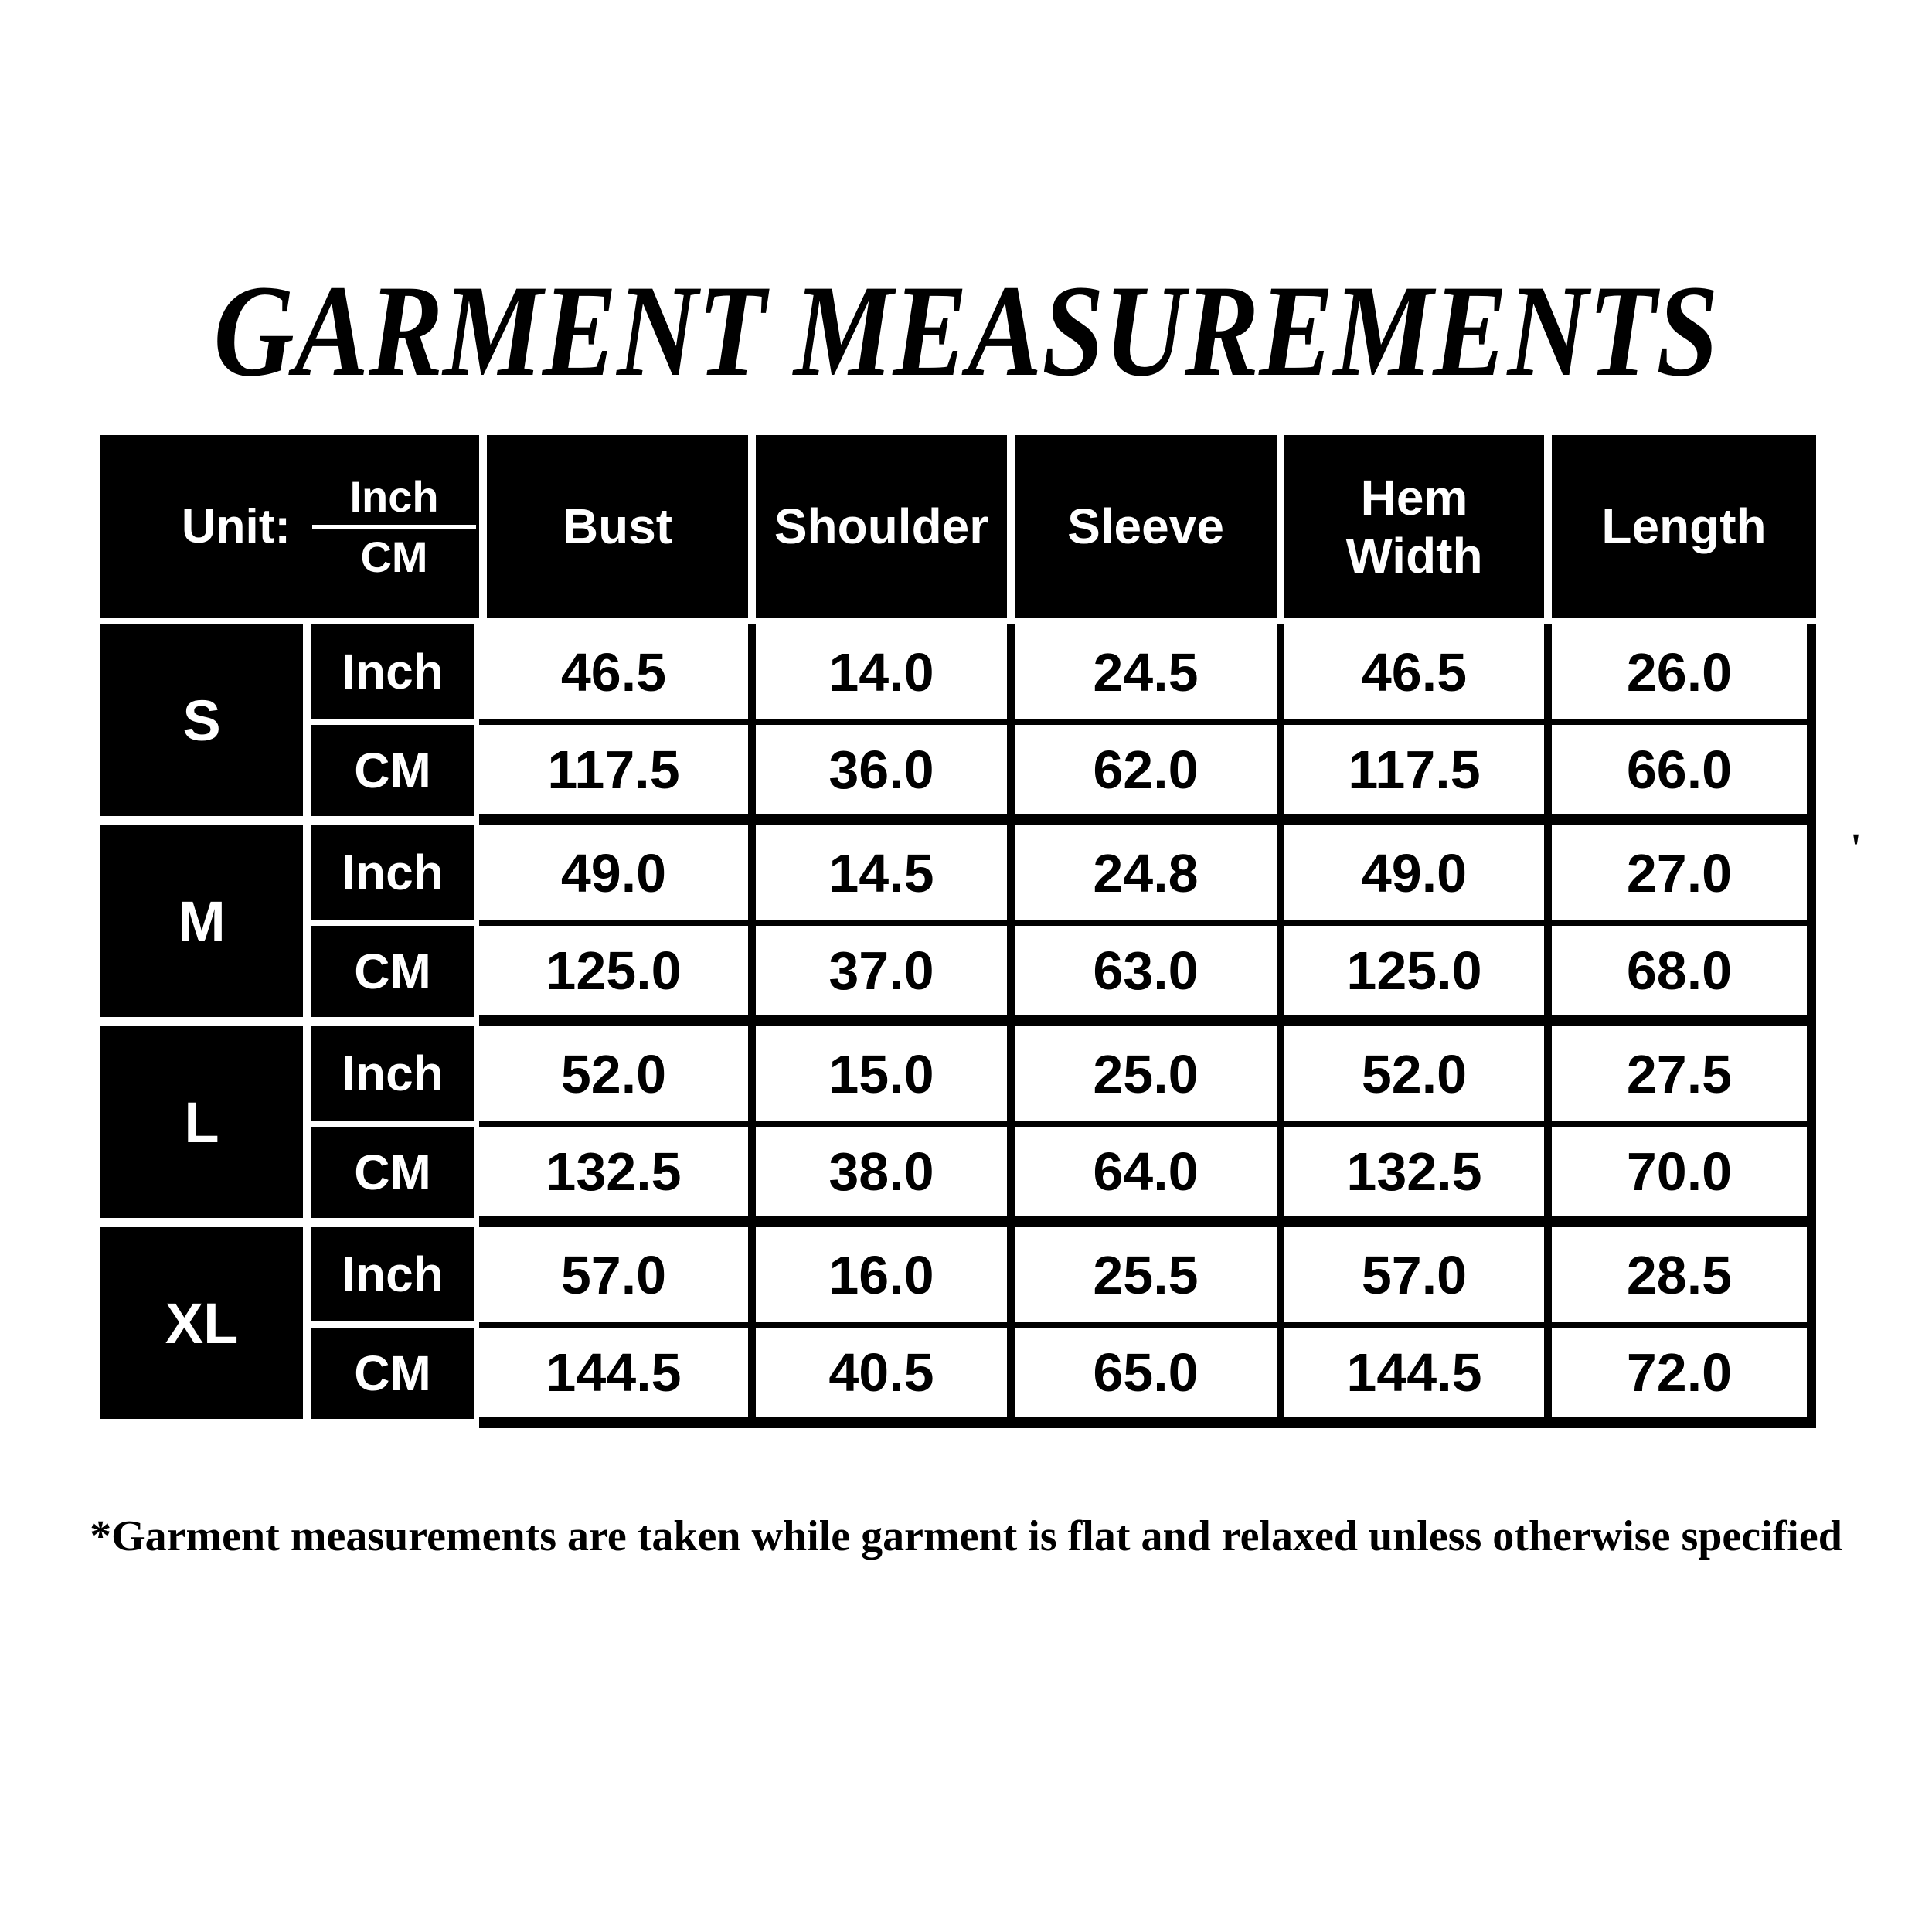 Image resolution: width=1932 pixels, height=1932 pixels. Describe the element at coordinates (205, 926) in the screenshot. I see `size-cell-m: M` at that location.